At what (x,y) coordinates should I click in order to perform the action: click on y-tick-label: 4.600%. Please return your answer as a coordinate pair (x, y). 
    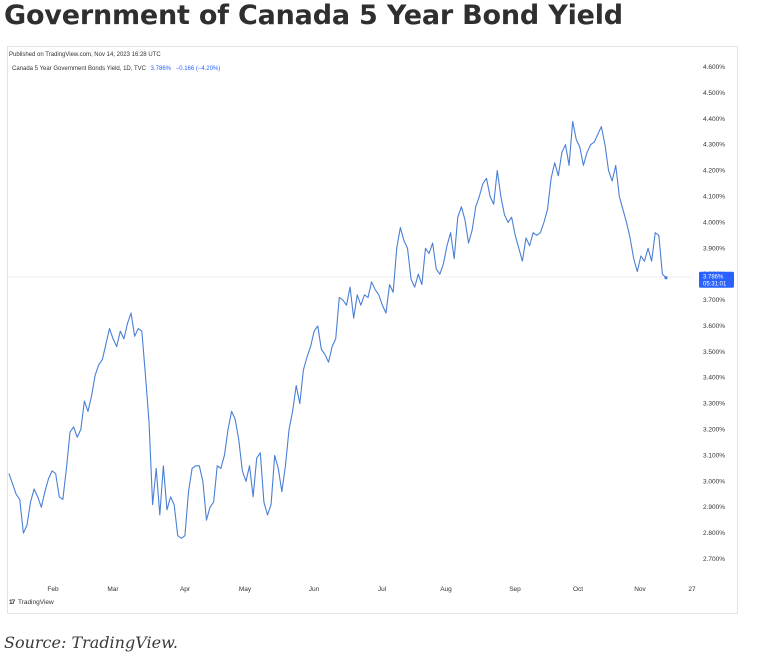
    Looking at the image, I should click on (714, 67).